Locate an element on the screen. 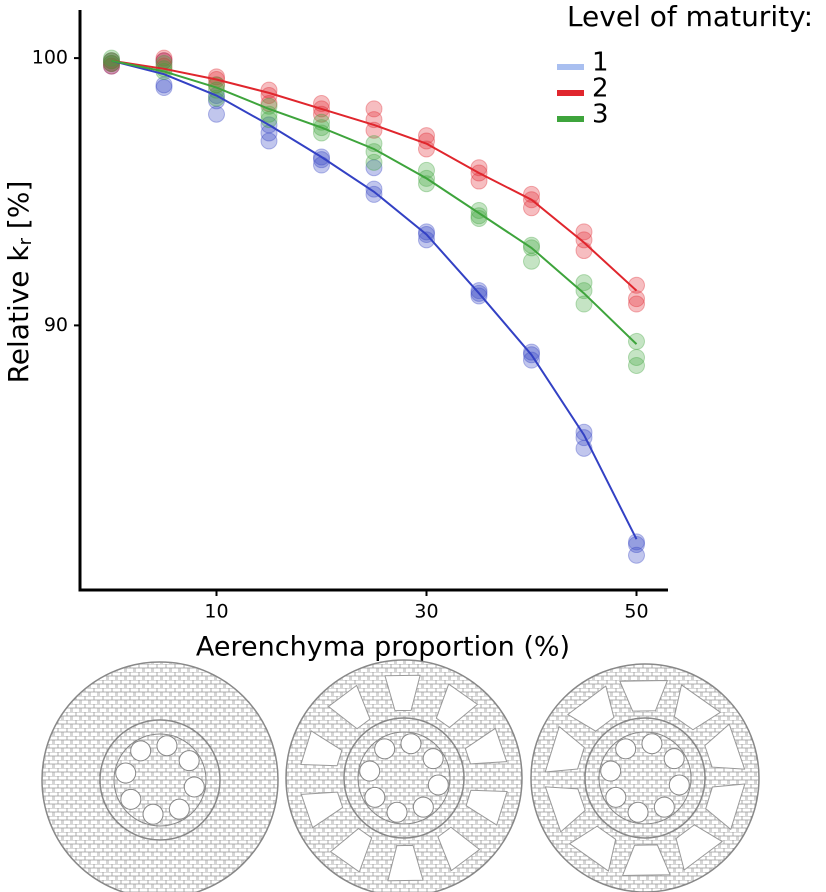 The height and width of the screenshot is (892, 826). legend-label: 3 is located at coordinates (600, 115).